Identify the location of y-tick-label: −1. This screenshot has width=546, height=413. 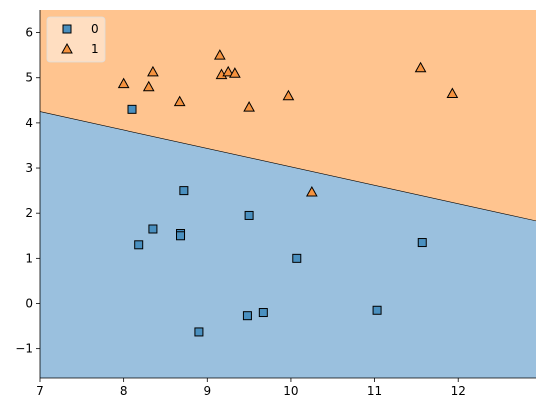
(24, 349).